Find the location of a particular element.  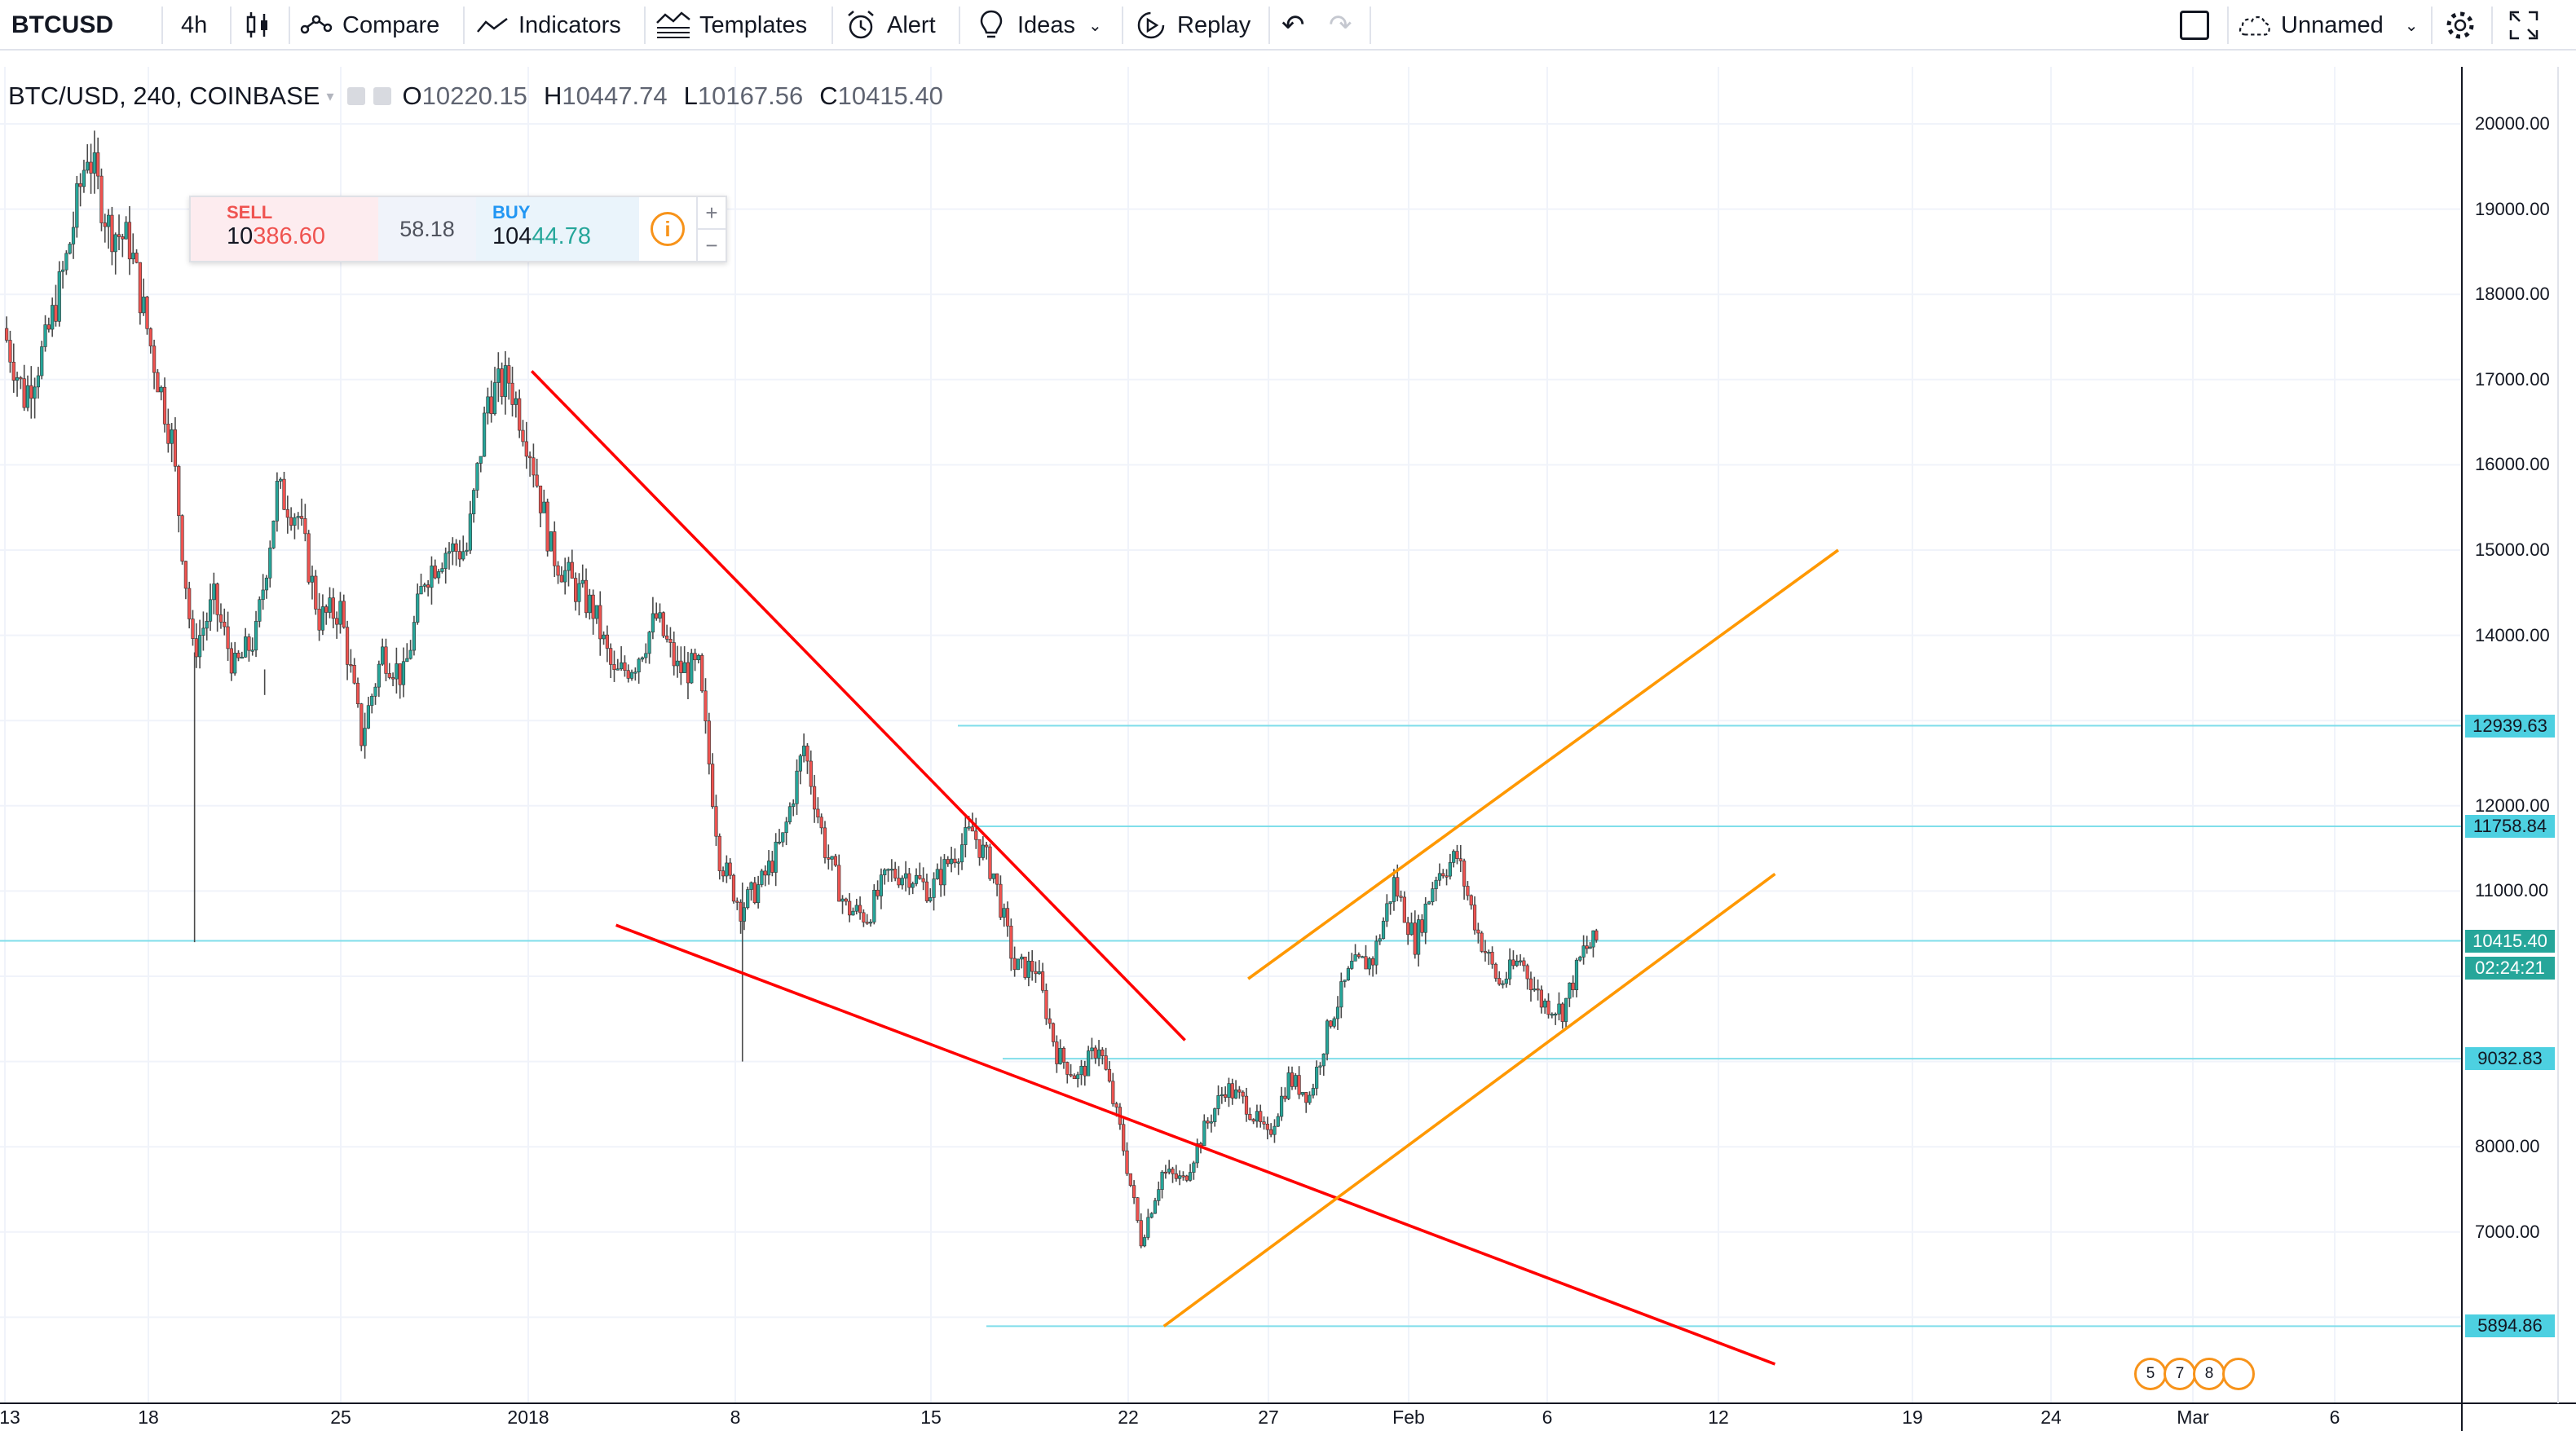

price-tick: 8000.00 is located at coordinates (2507, 1146).